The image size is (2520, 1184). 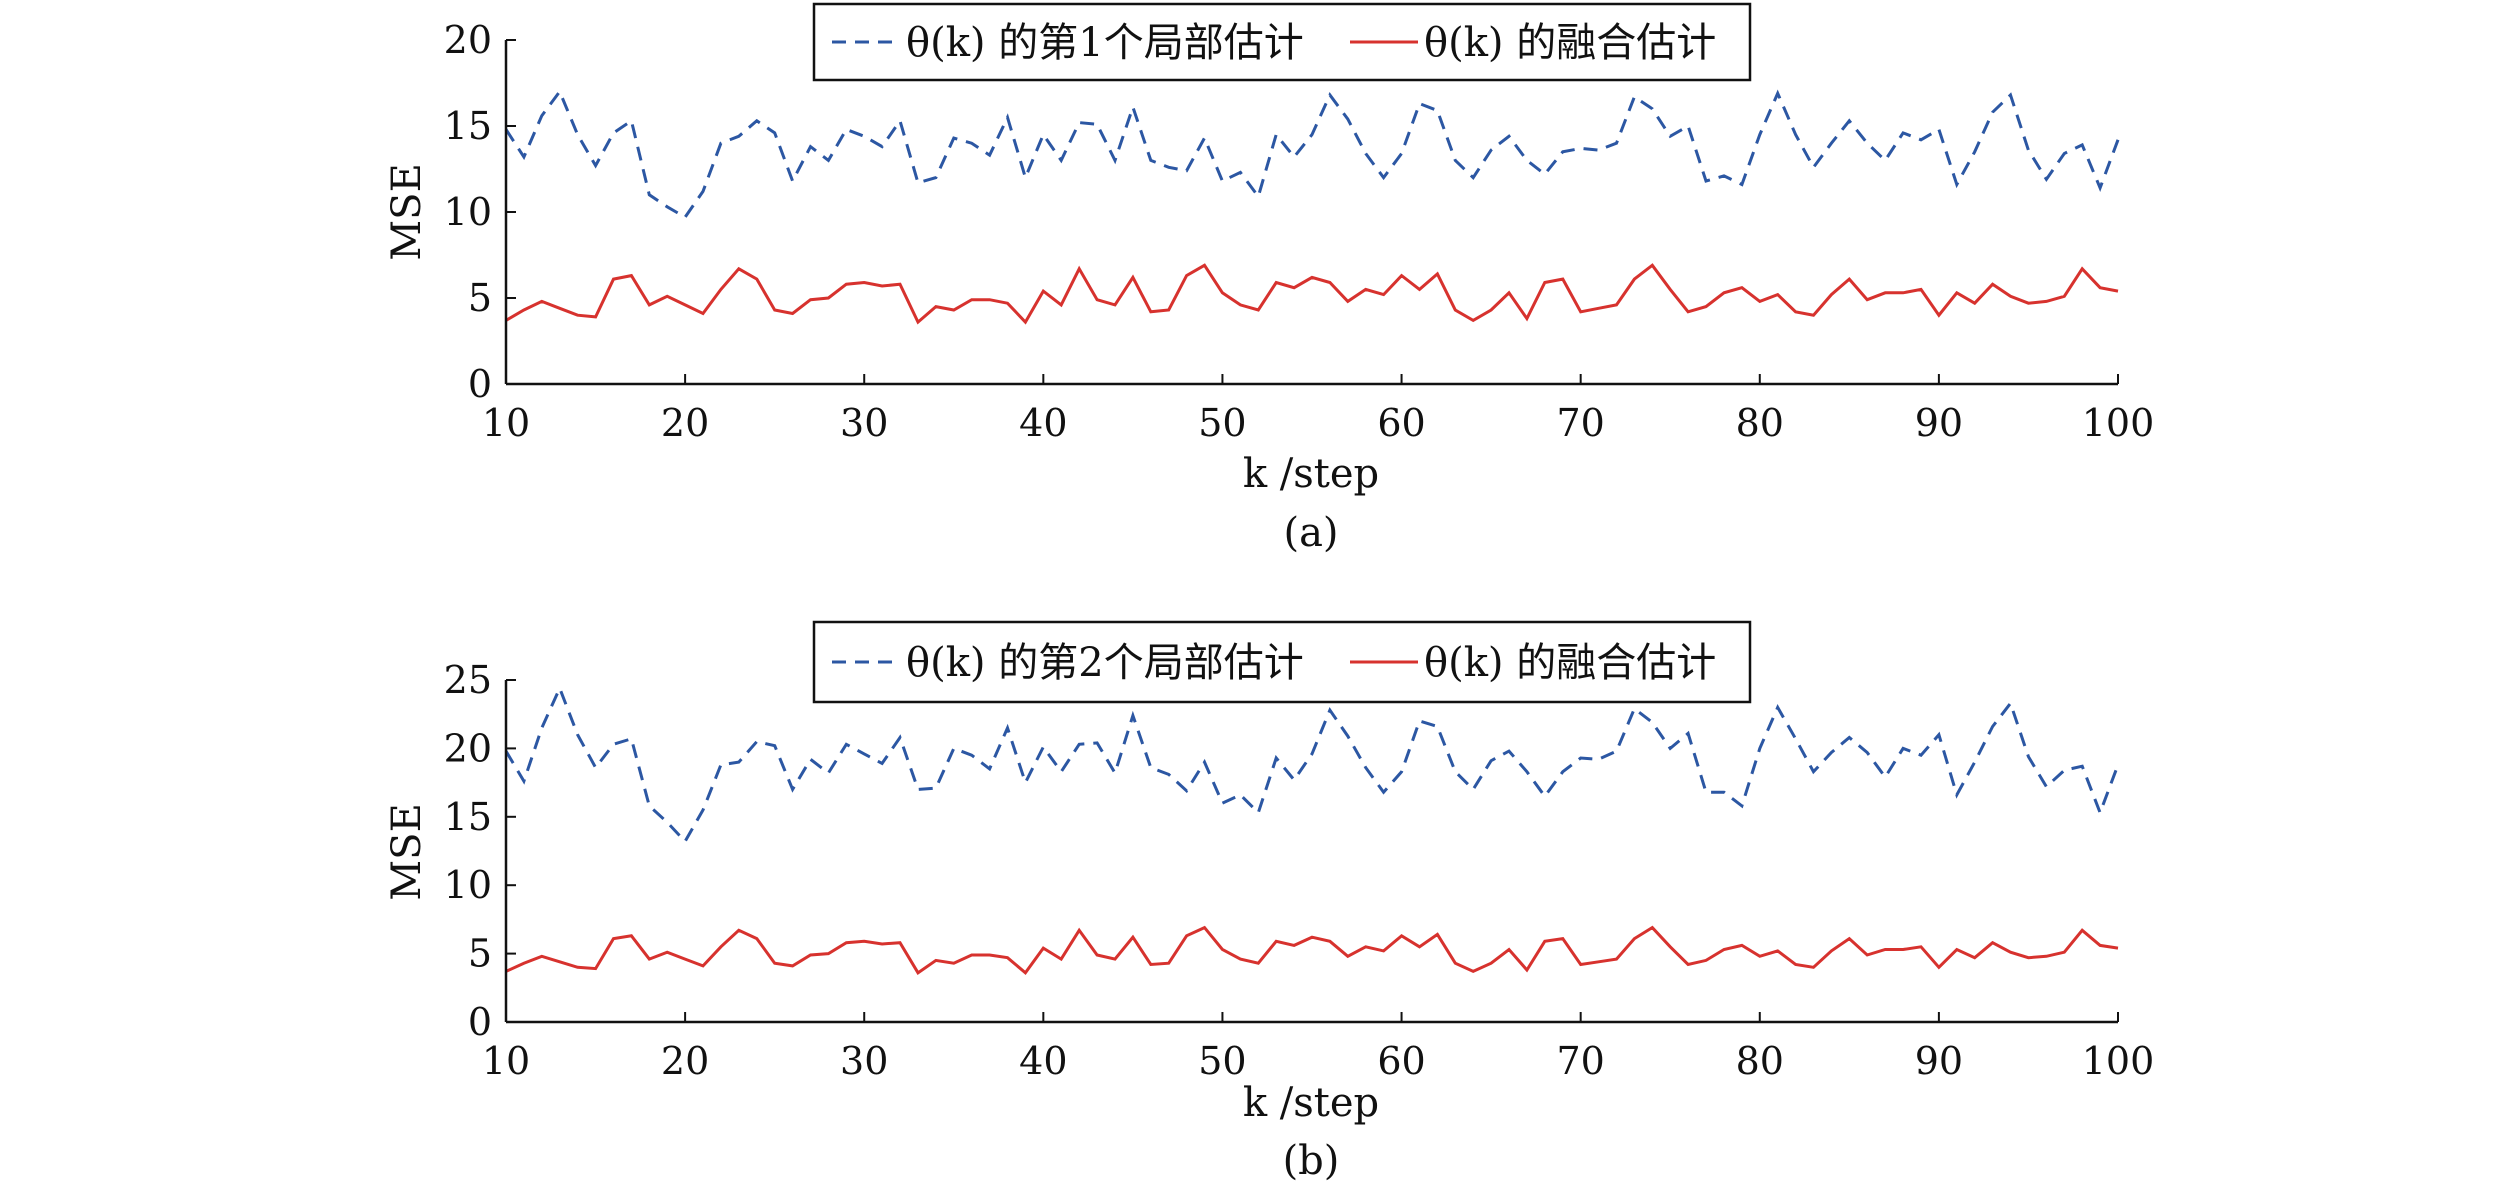 I want to click on x-tick-label-a: 10, so click(x=506, y=423).